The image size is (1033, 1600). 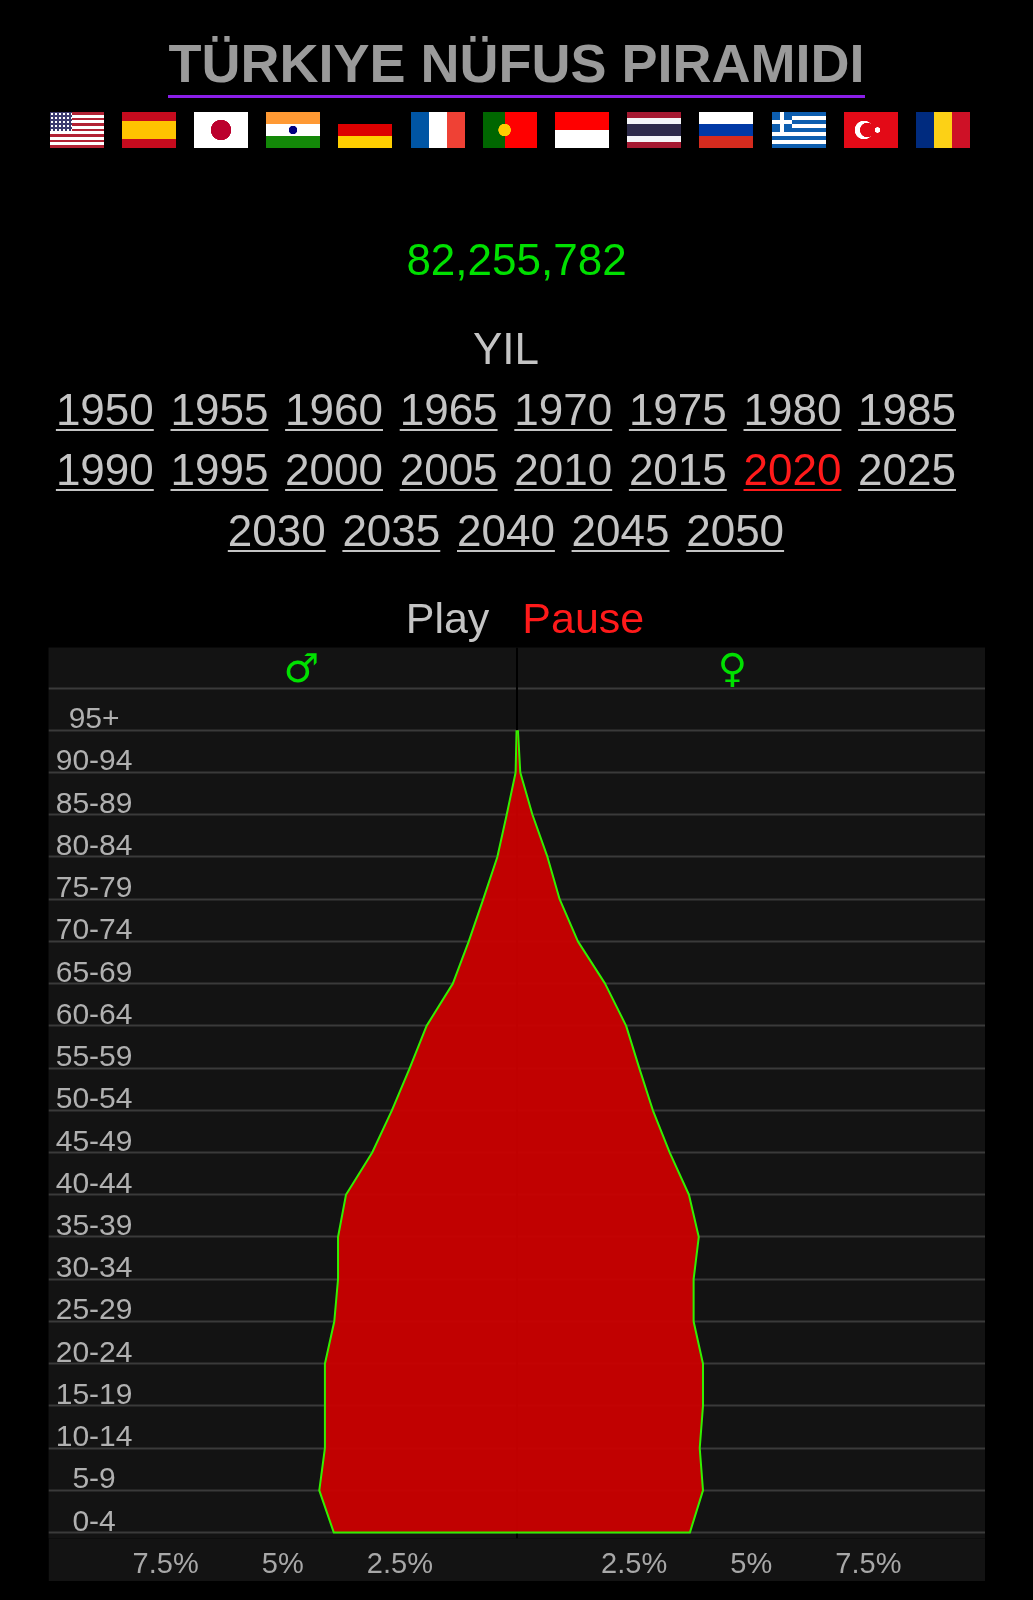 I want to click on y-tick-label: 75-79, so click(x=94, y=887).